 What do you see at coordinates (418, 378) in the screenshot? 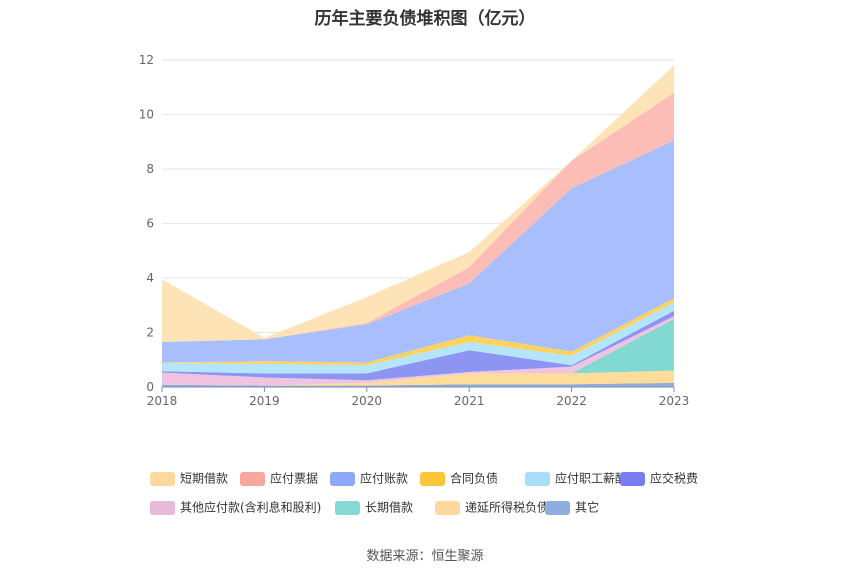
I see `area-series-递延所得税负债` at bounding box center [418, 378].